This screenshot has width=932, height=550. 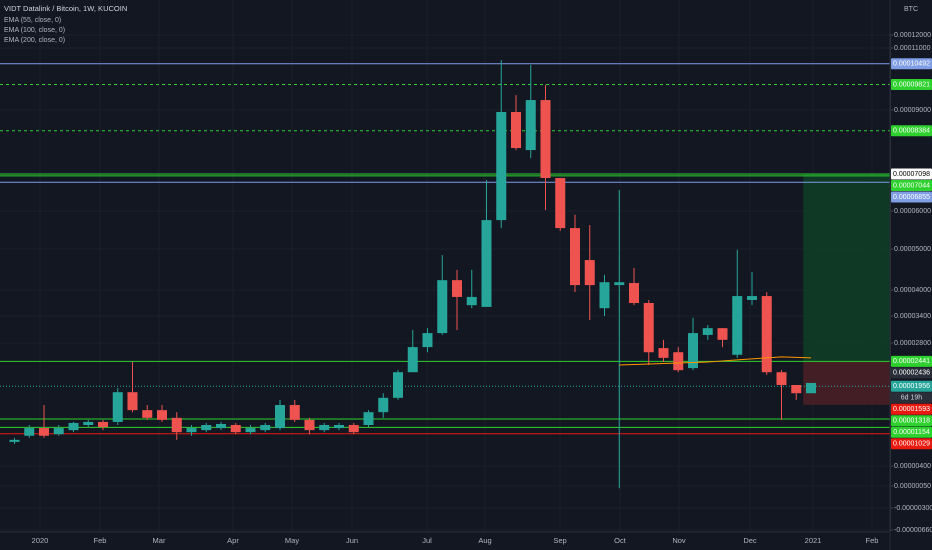 I want to click on price-level-label: 0.00001956, so click(x=911, y=386).